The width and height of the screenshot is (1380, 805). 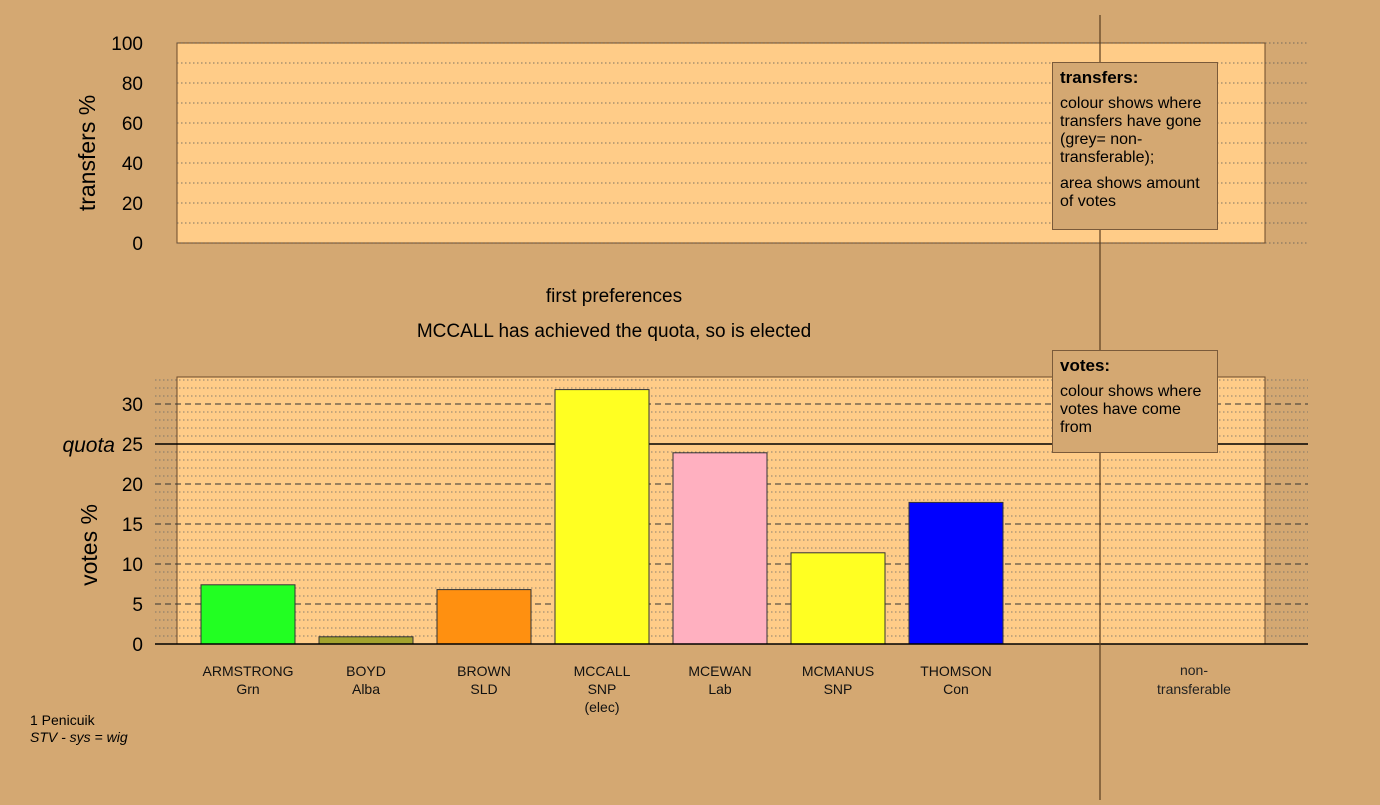 What do you see at coordinates (62, 720) in the screenshot?
I see `footer-ward: 1 Penicuik` at bounding box center [62, 720].